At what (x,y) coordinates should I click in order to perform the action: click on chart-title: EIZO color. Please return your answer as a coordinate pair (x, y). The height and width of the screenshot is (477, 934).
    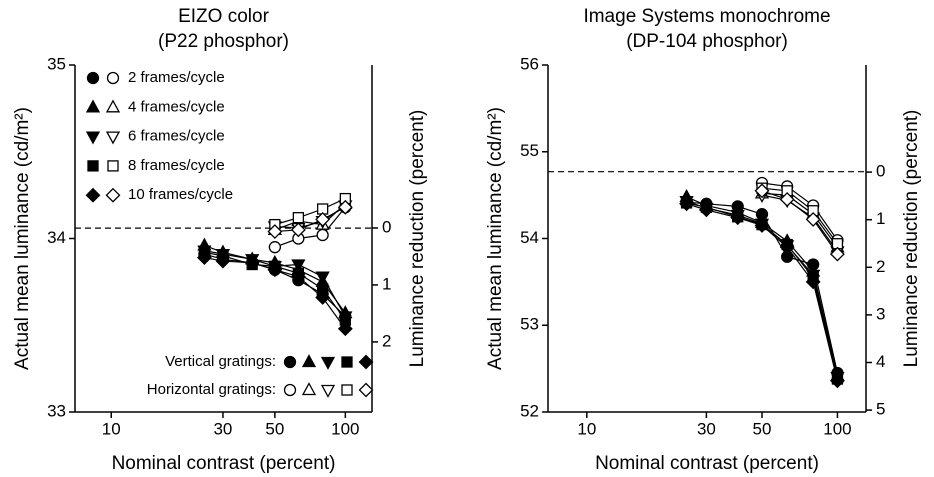
    Looking at the image, I should click on (223, 16).